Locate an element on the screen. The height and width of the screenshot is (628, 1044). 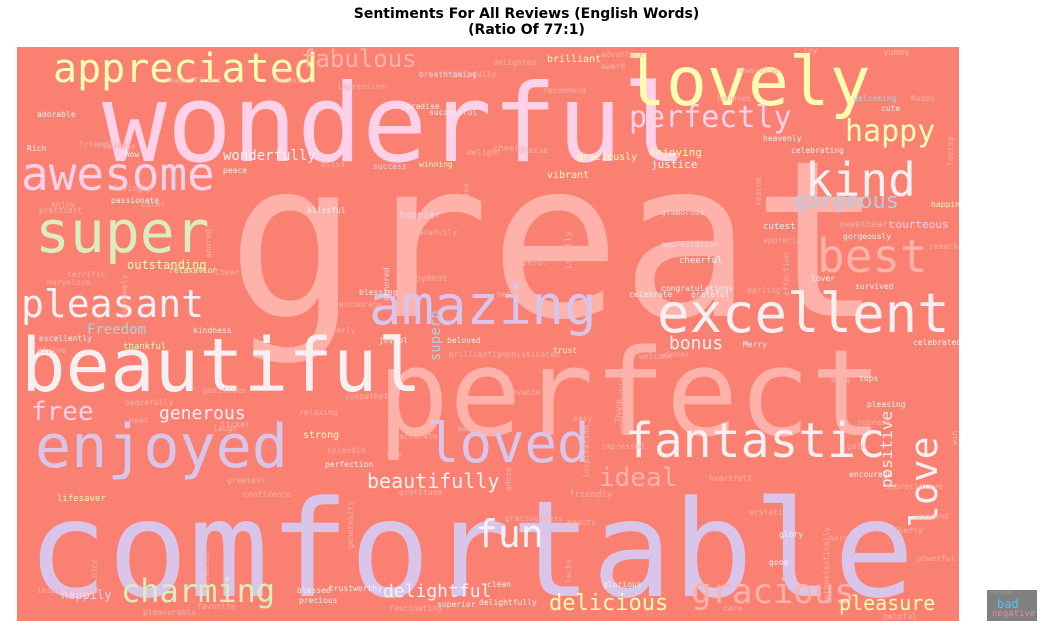
cloud-word: blessing is located at coordinates (378, 292).